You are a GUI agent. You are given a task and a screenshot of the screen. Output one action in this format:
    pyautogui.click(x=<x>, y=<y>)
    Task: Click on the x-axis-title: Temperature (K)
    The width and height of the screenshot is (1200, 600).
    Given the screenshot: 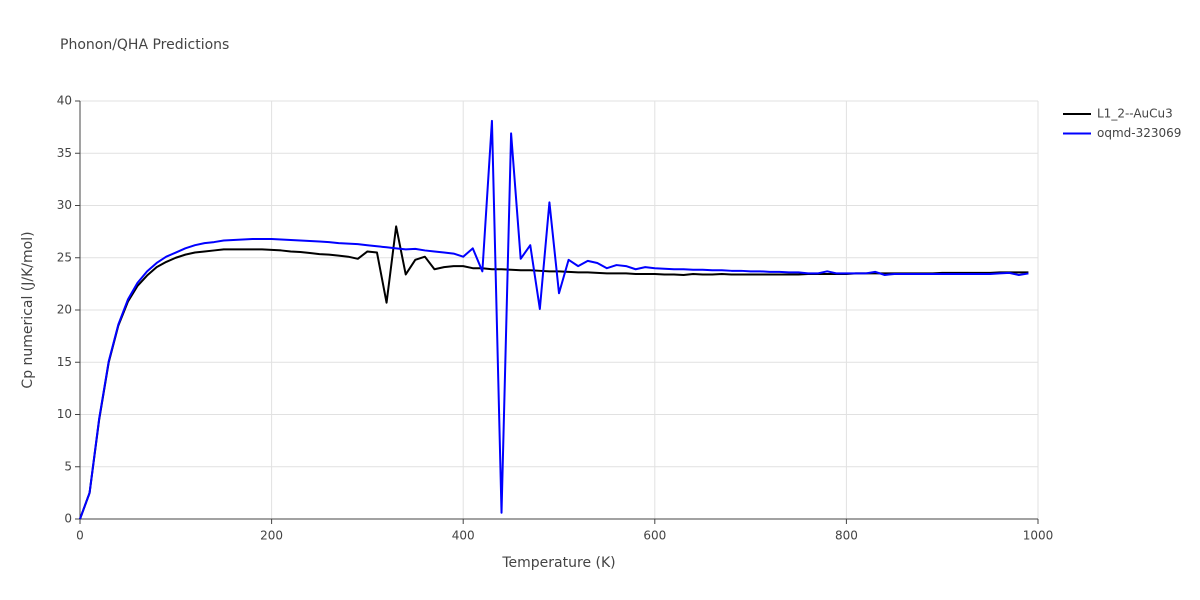 What is the action you would take?
    pyautogui.click(x=558, y=563)
    